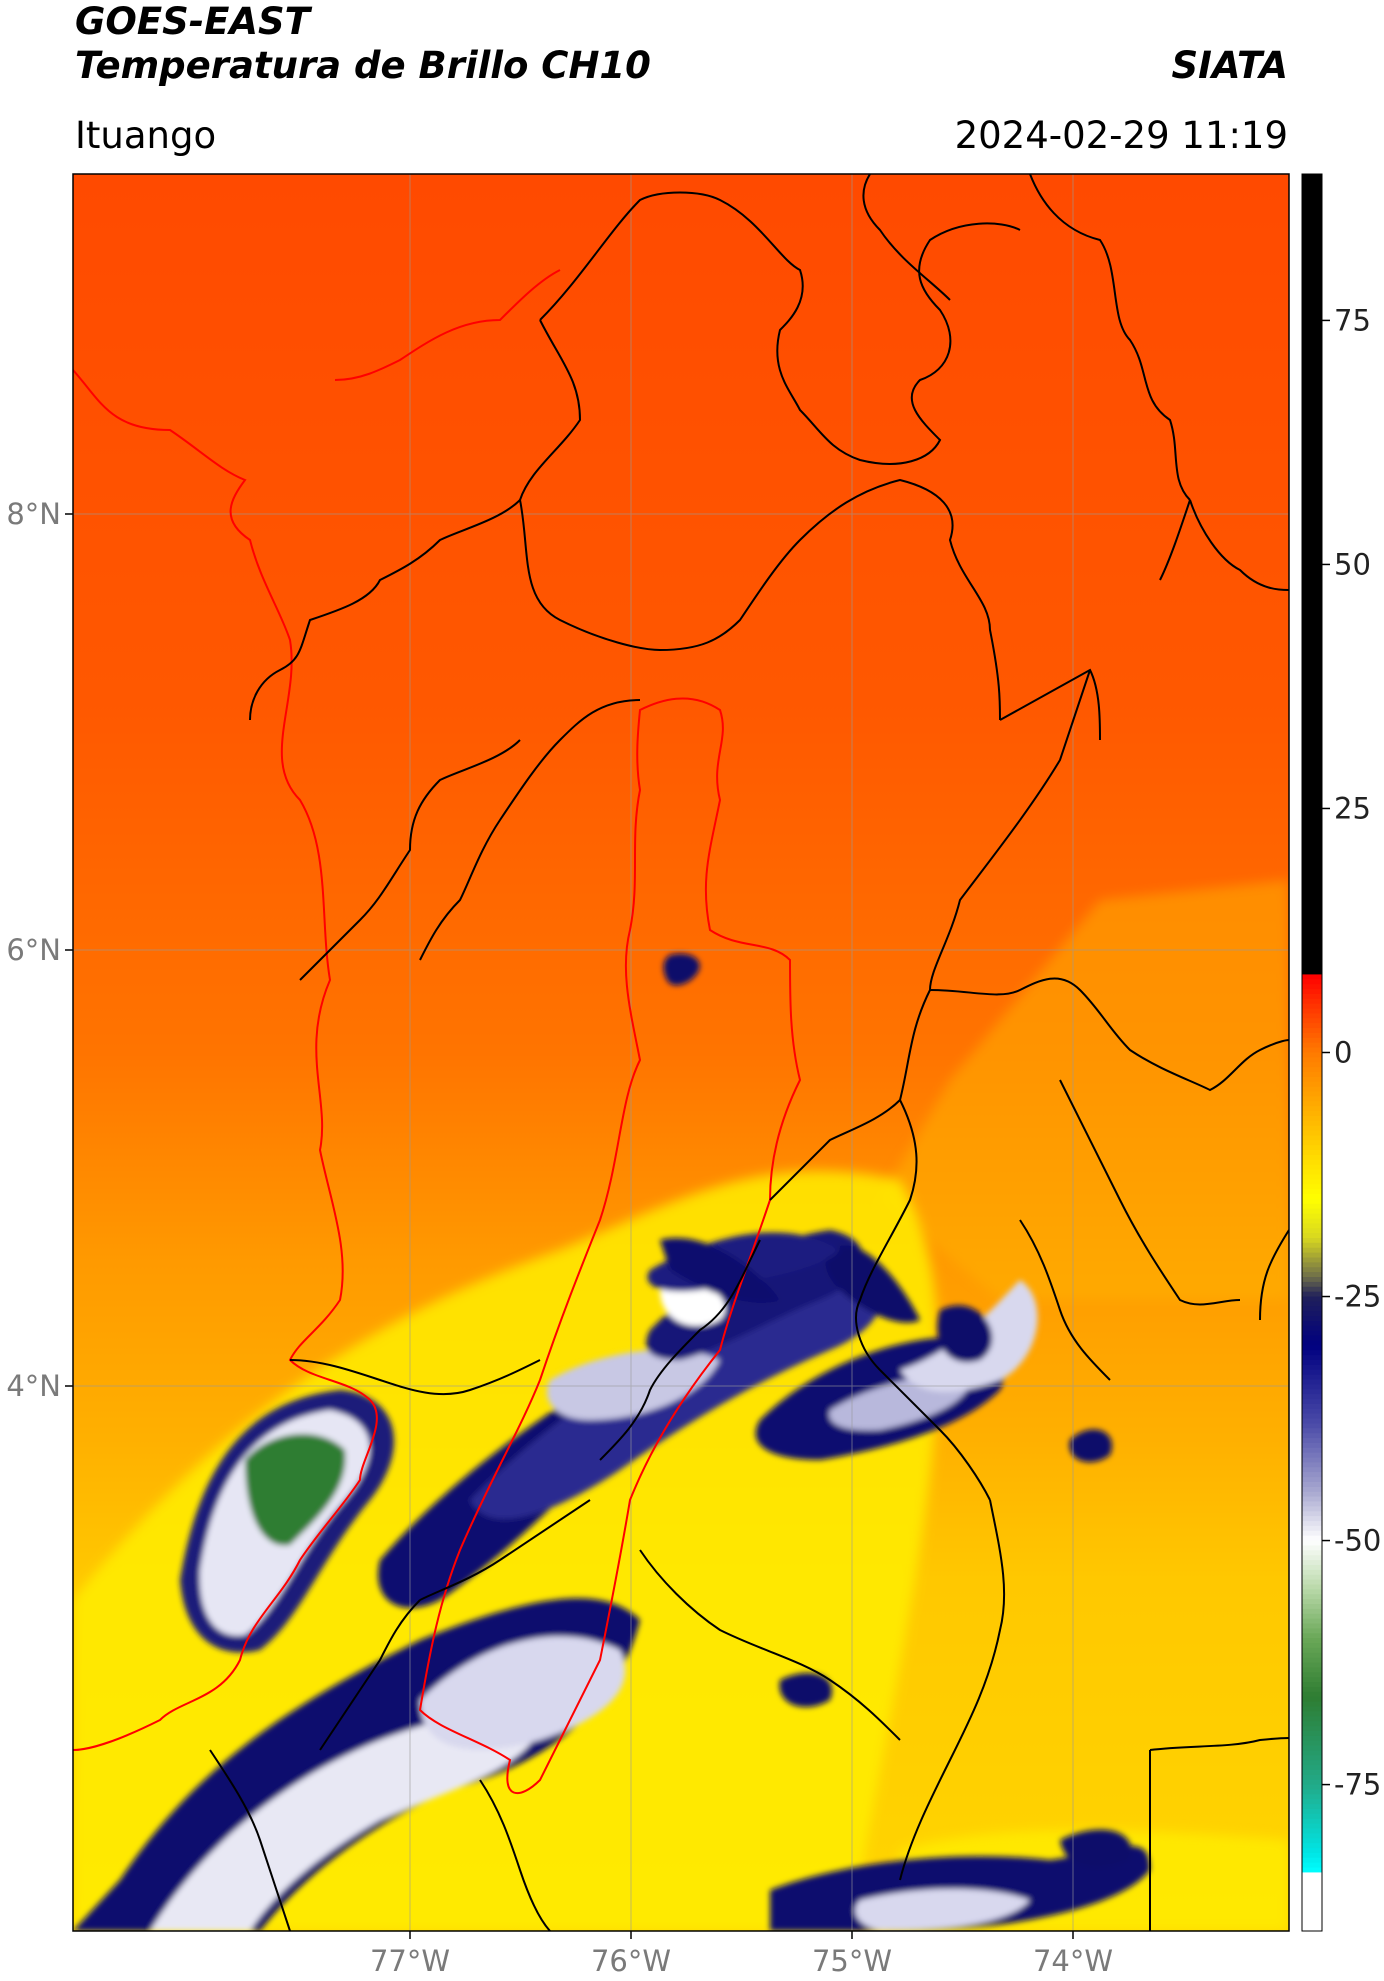  What do you see at coordinates (1084, 1090) in the screenshot?
I see `yellow-zone-east` at bounding box center [1084, 1090].